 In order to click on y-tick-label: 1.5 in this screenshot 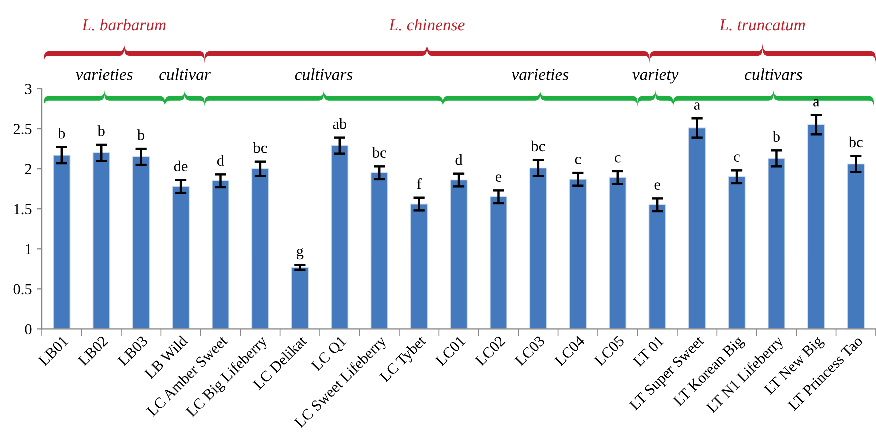, I will do `click(23, 209)`.